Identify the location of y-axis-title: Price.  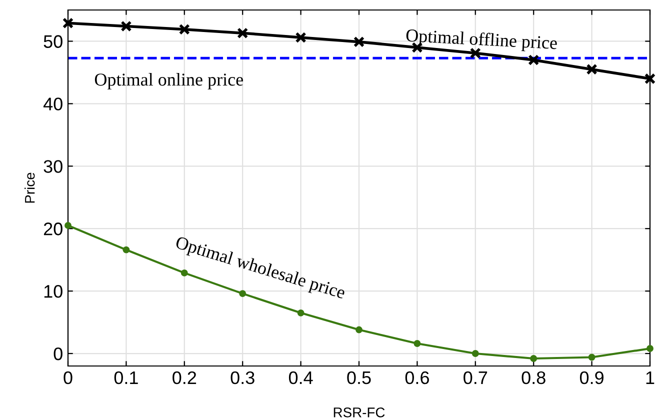
(29, 187).